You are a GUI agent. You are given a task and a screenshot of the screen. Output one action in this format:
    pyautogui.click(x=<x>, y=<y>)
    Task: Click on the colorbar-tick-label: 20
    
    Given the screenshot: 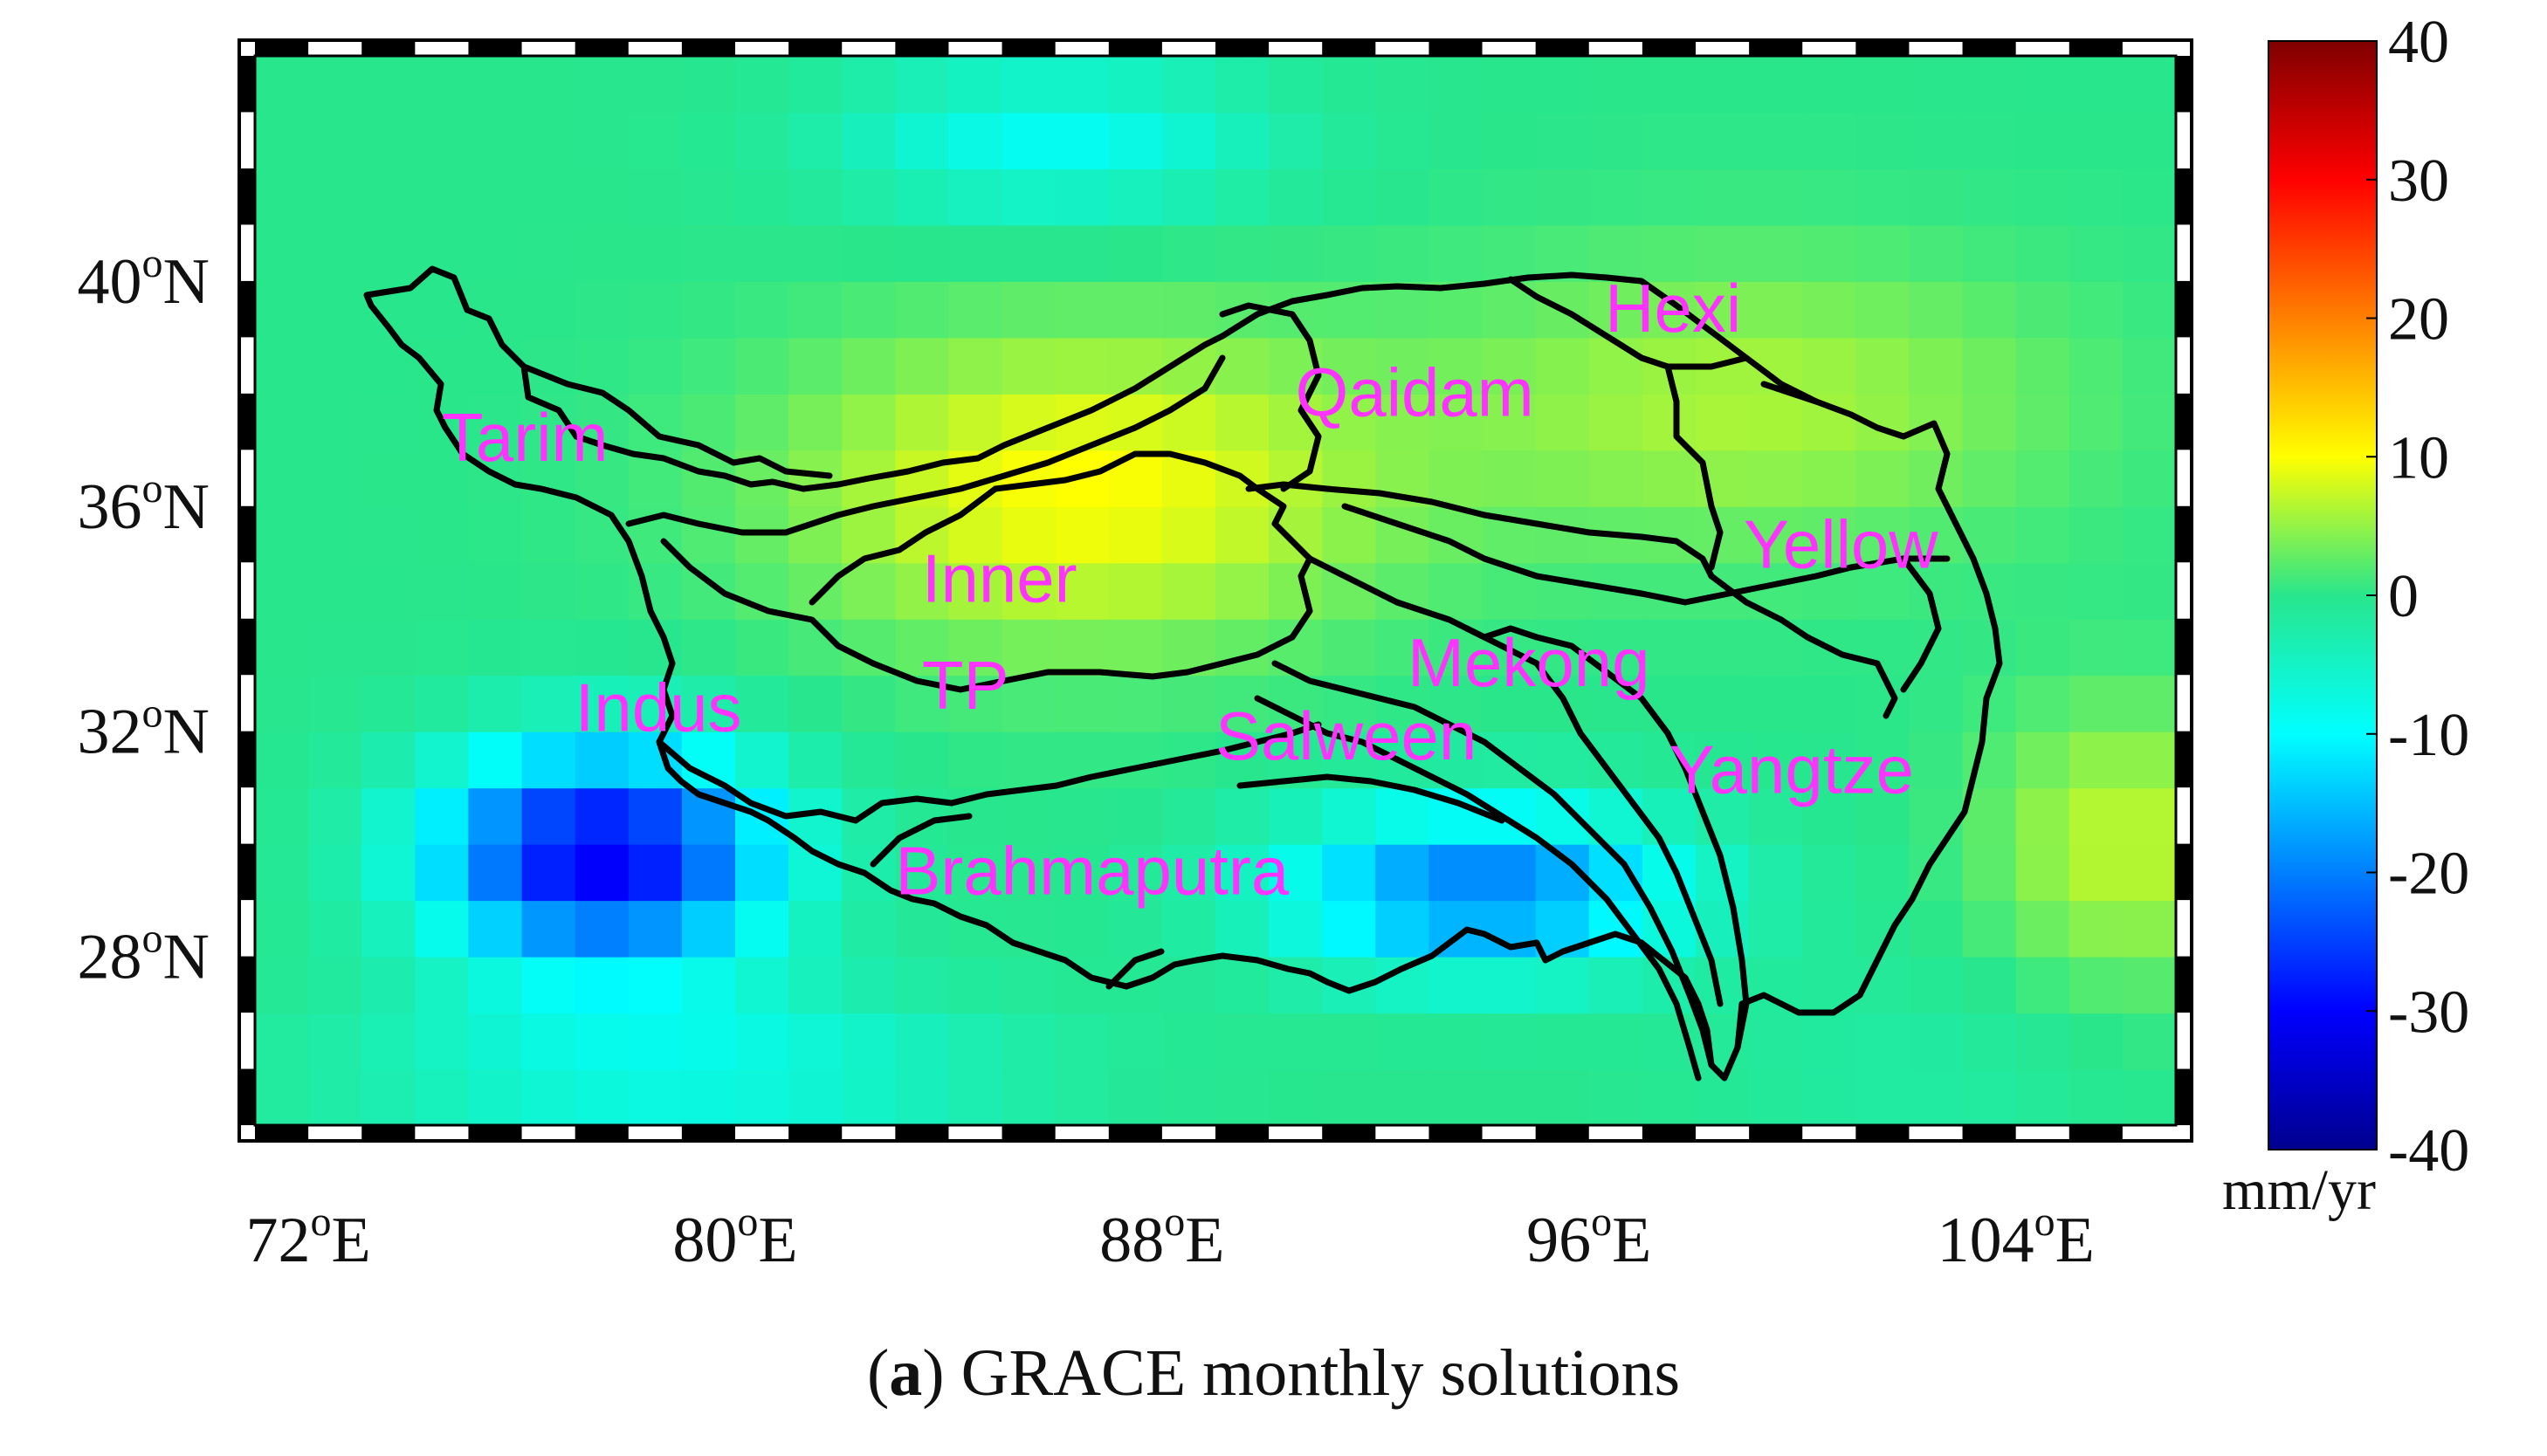 What is the action you would take?
    pyautogui.click(x=2418, y=320)
    